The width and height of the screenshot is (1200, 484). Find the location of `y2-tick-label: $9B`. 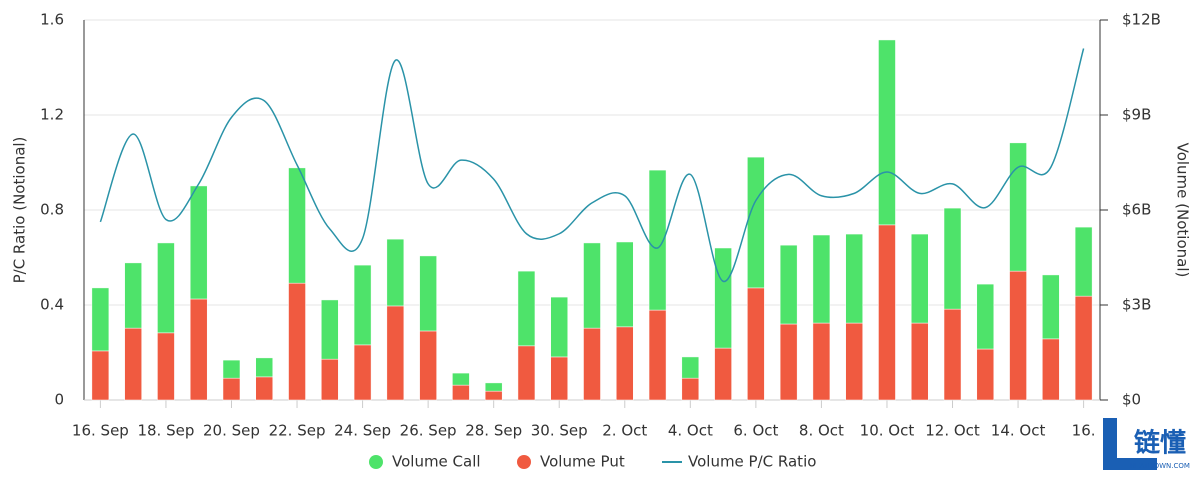

y2-tick-label: $9B is located at coordinates (1136, 115).